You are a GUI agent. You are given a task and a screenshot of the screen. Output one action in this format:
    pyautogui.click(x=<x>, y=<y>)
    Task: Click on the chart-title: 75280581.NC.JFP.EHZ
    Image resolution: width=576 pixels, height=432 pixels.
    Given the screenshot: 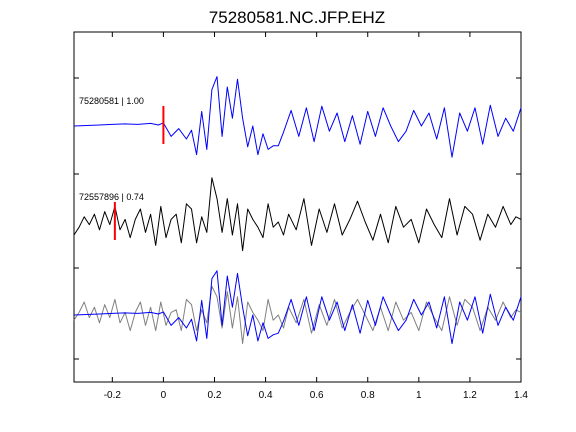 What is the action you would take?
    pyautogui.click(x=297, y=17)
    